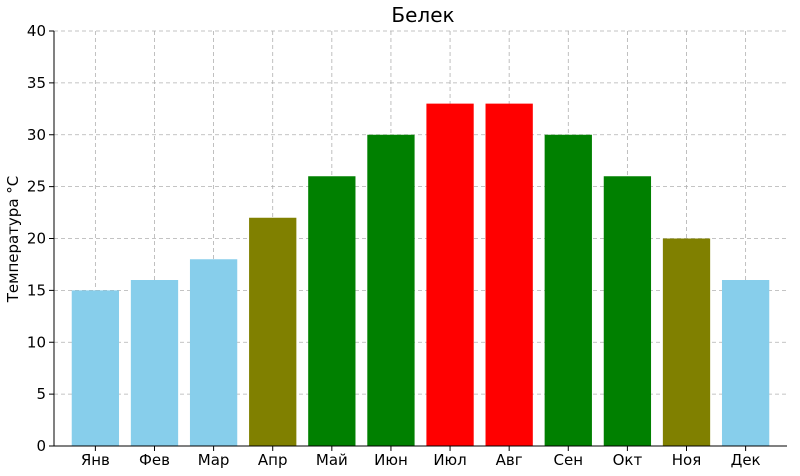 Image resolution: width=800 pixels, height=476 pixels. I want to click on x-tick-label: Дек, so click(746, 460).